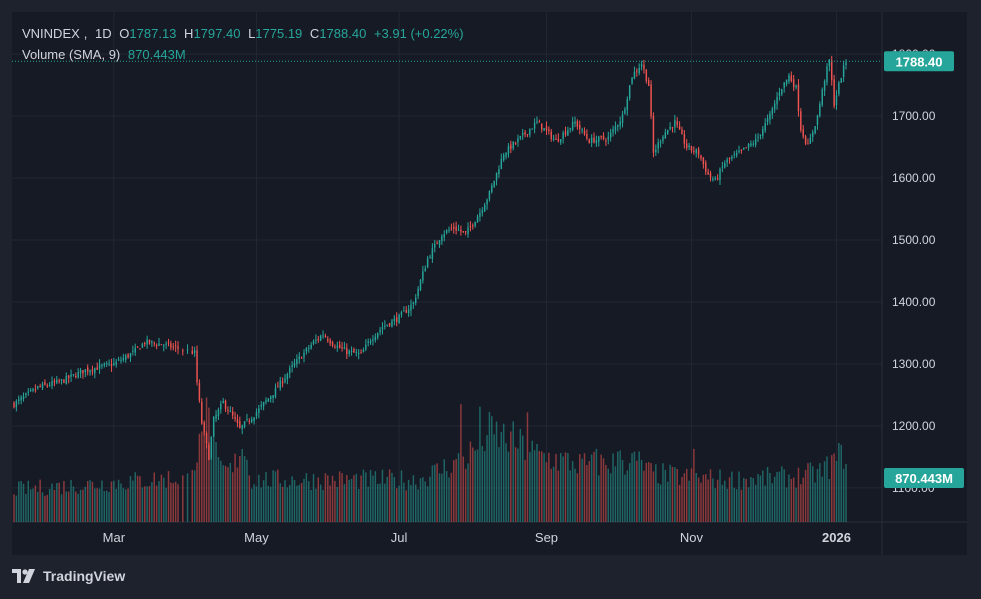 This screenshot has height=599, width=981. I want to click on price-axis-label: 1200.00, so click(914, 426).